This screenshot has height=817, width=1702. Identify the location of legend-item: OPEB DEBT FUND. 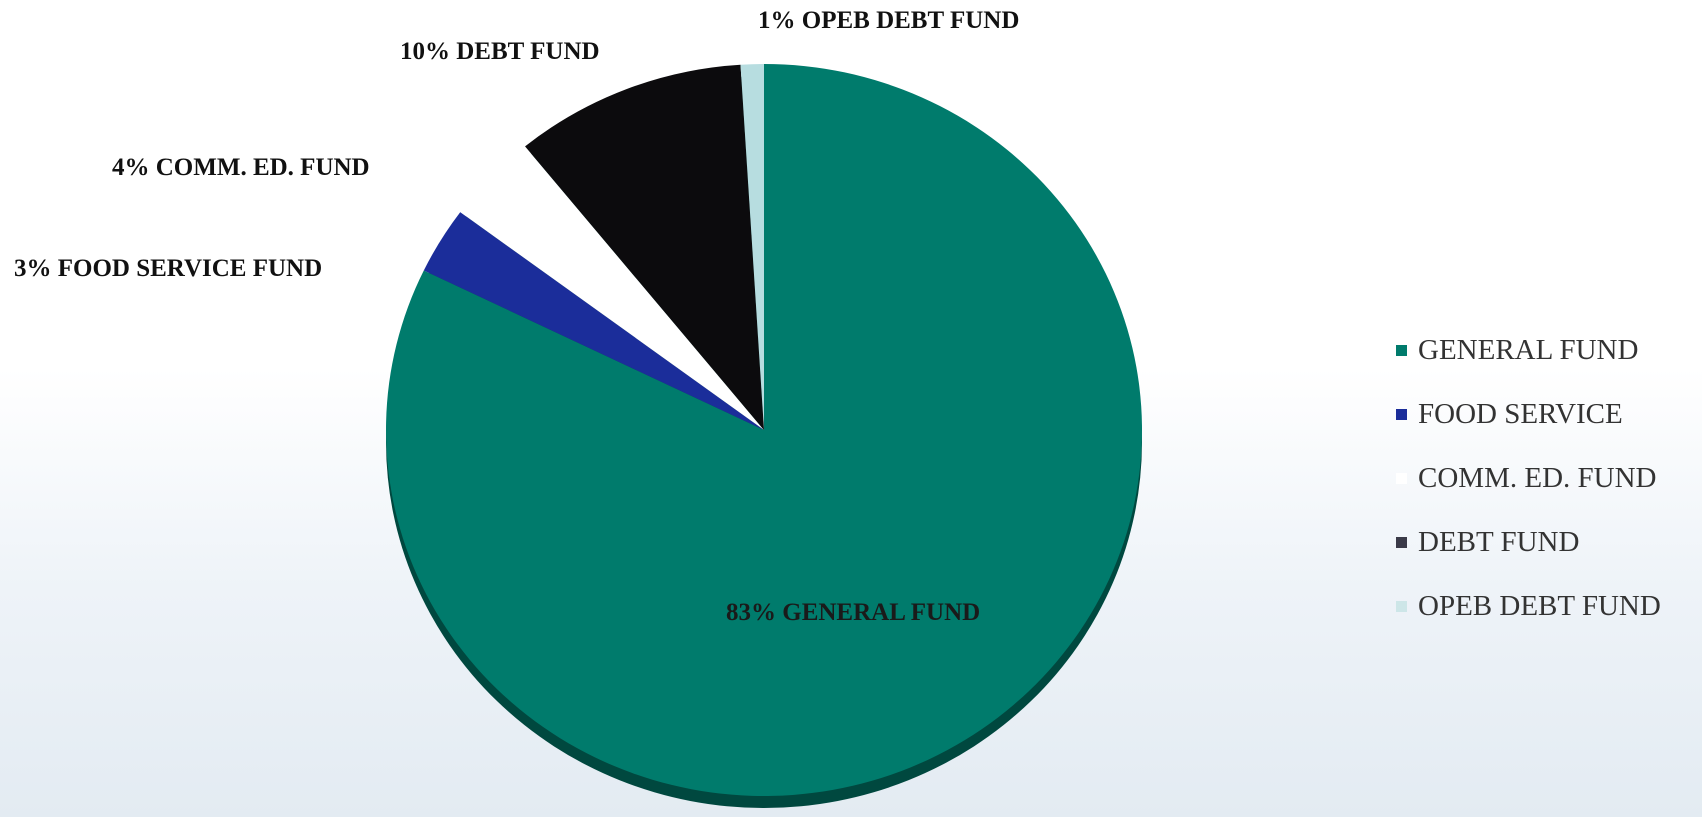
(1528, 606).